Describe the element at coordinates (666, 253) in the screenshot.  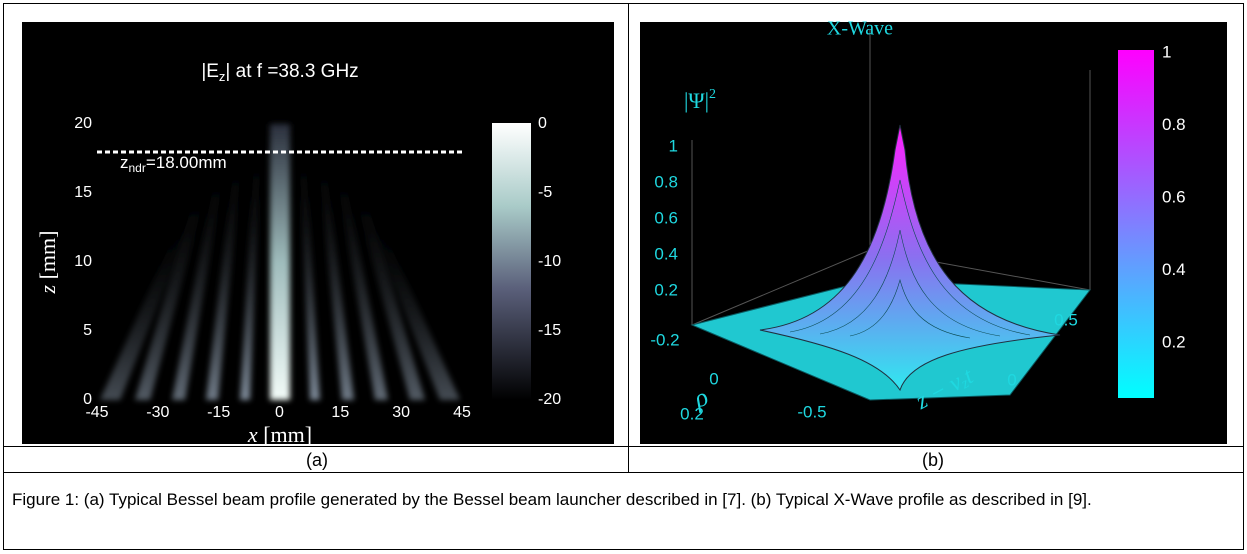
I see `z-tick-label: 0.4` at that location.